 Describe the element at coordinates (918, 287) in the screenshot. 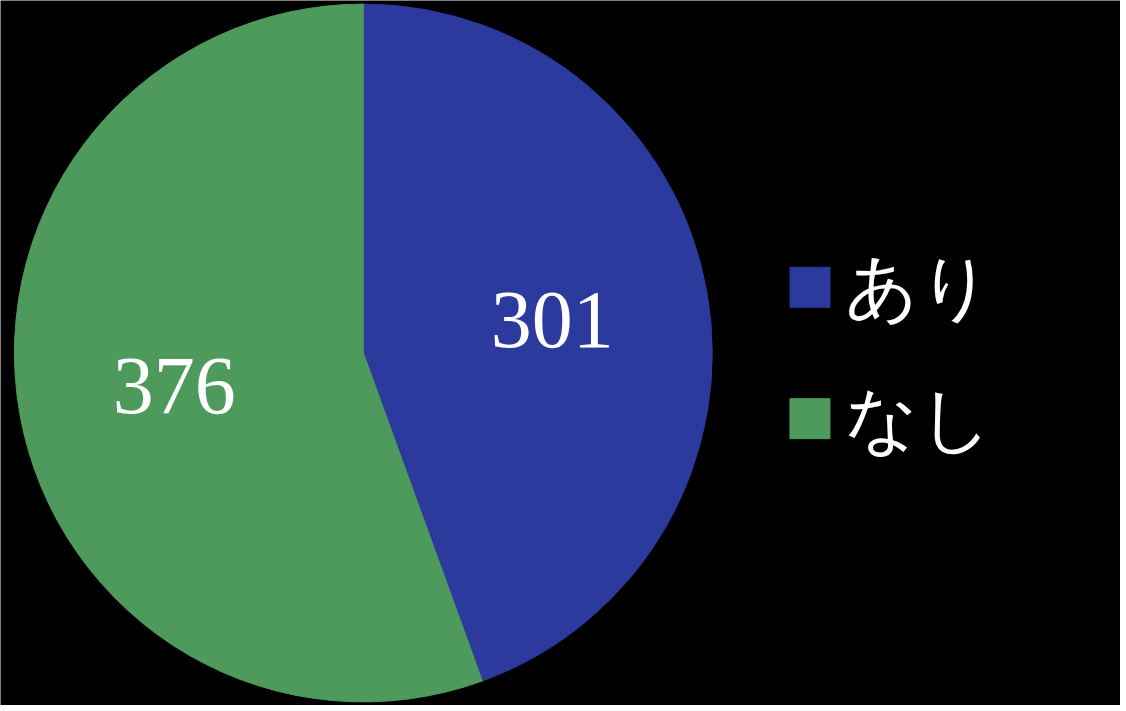

I see `legend-label: あり` at that location.